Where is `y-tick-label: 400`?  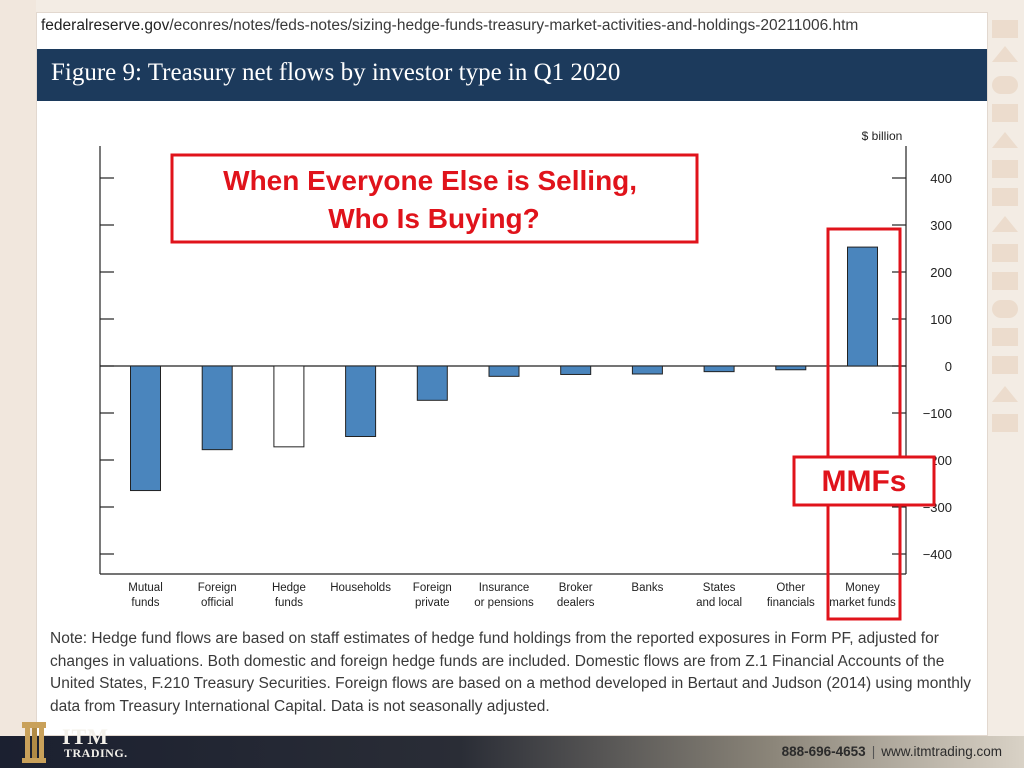 y-tick-label: 400 is located at coordinates (941, 178).